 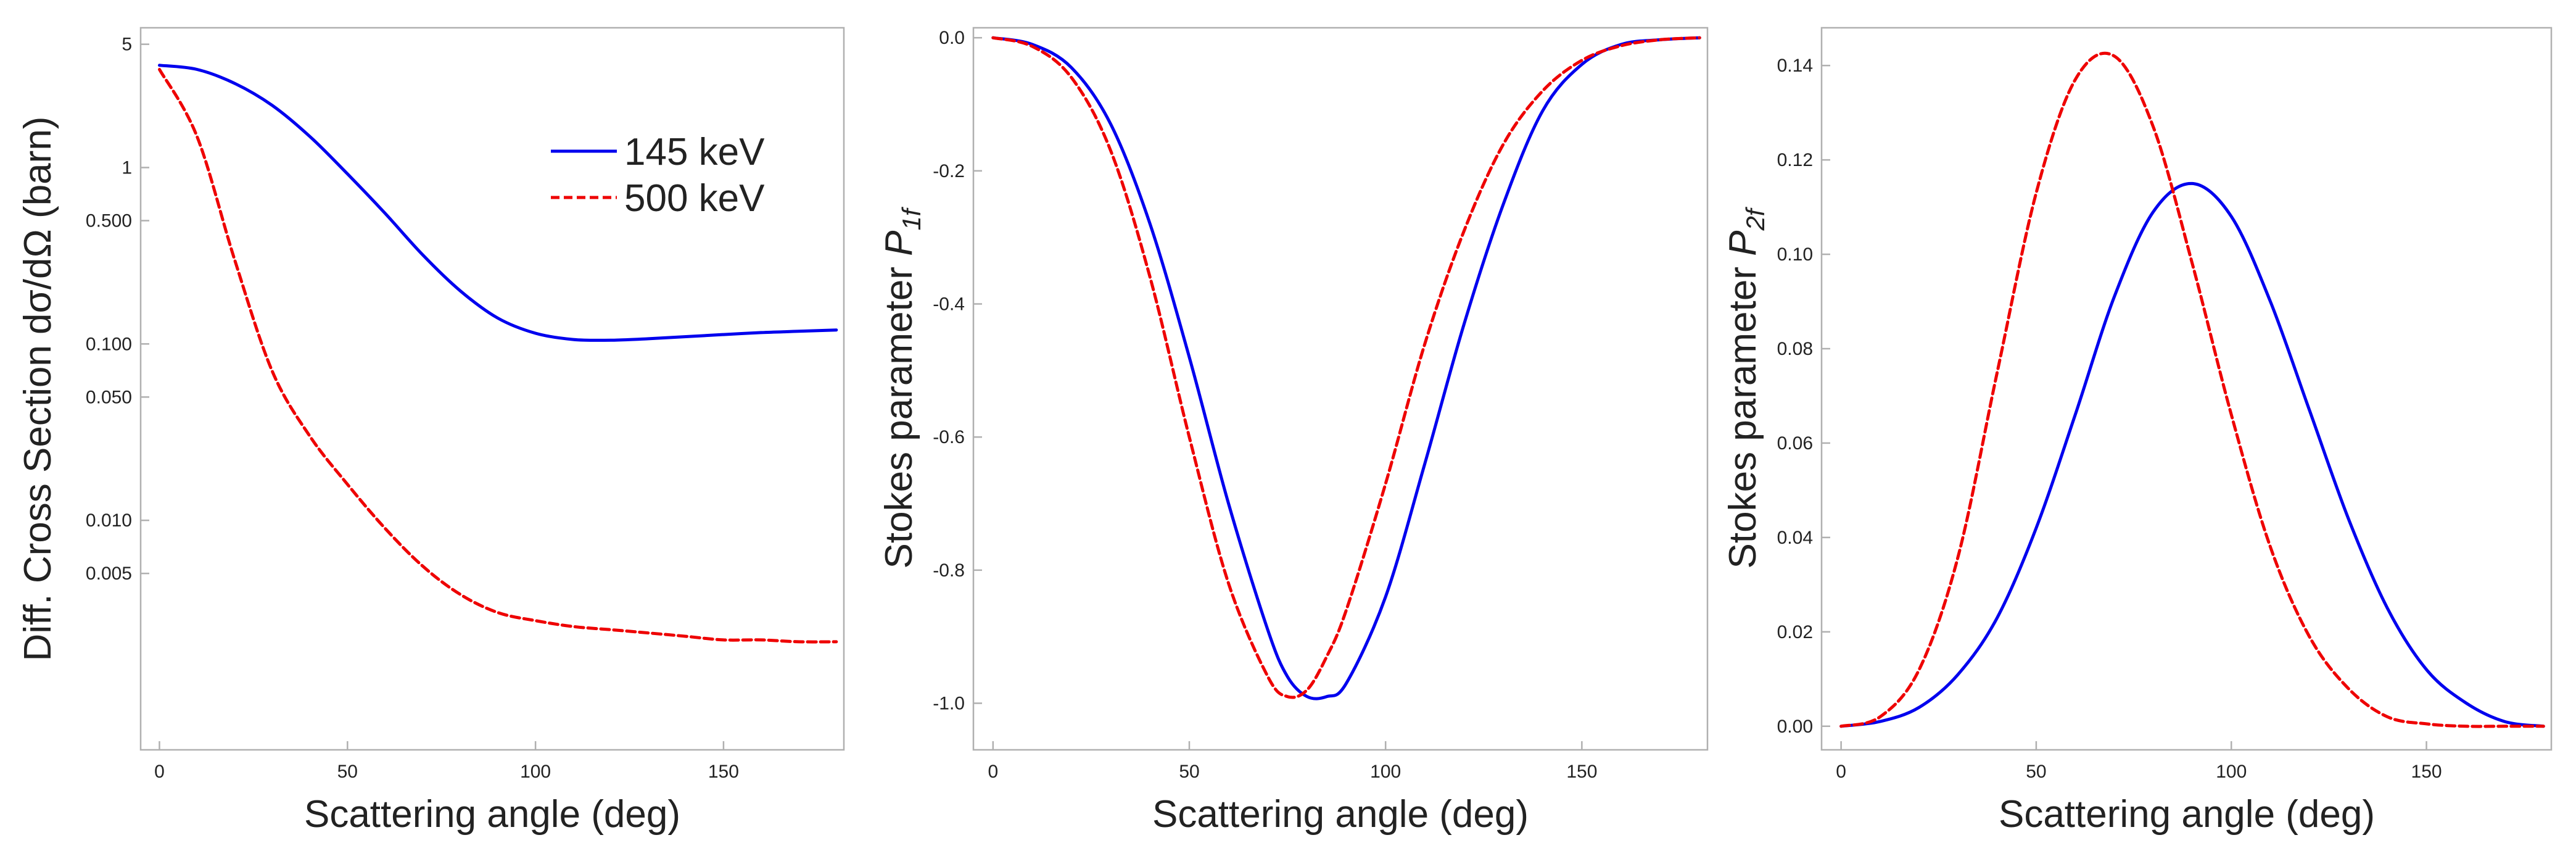 I want to click on y-tick-label: 0.00, so click(x=1795, y=727).